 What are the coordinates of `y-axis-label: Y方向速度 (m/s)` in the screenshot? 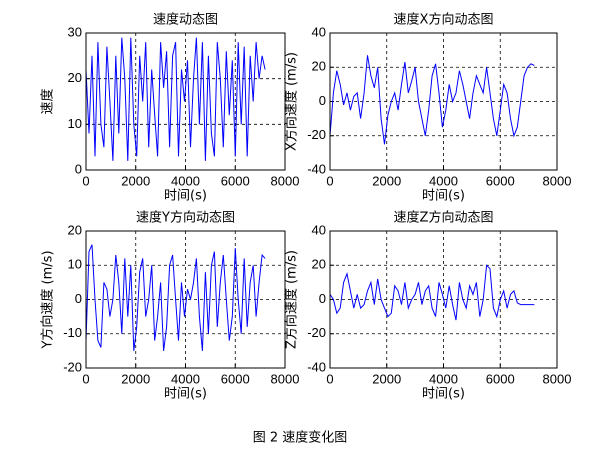 It's located at (48, 299).